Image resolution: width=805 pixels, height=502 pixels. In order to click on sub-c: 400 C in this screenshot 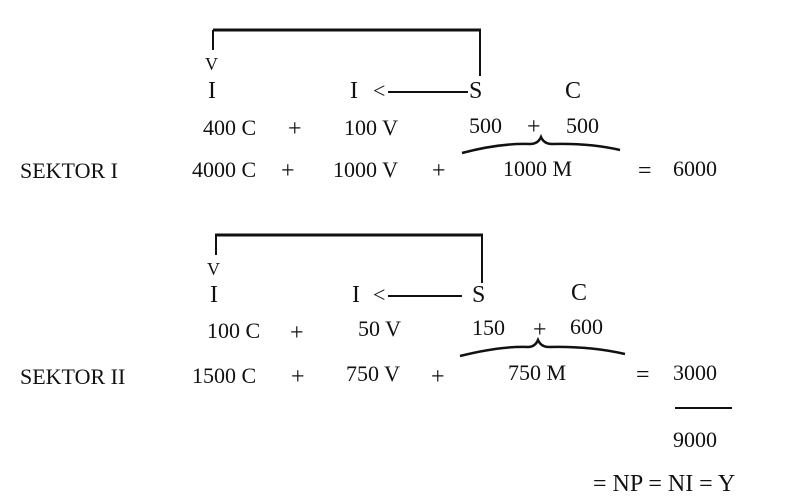, I will do `click(229, 127)`.